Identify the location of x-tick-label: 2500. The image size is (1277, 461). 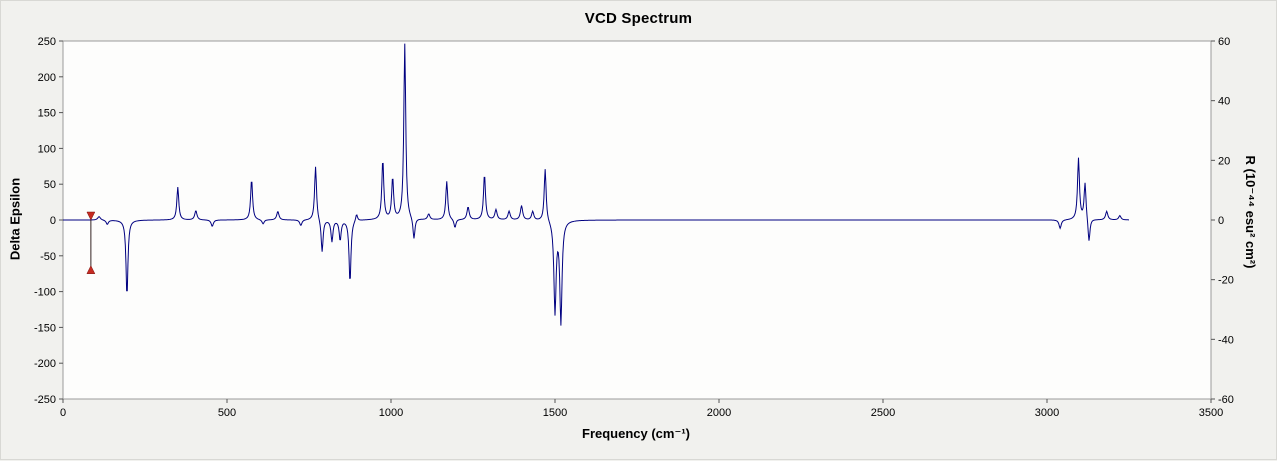
(883, 413).